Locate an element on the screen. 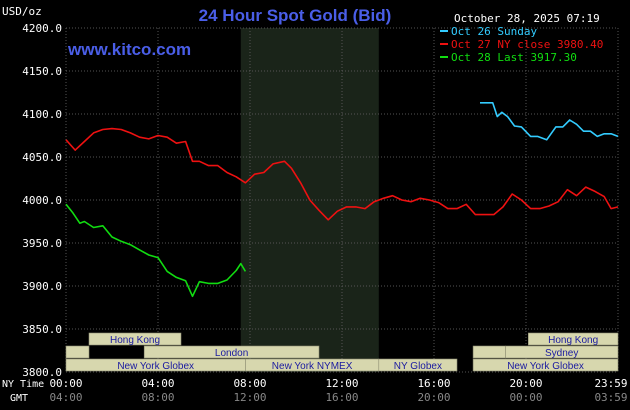  x-tick-ny: 16:00 is located at coordinates (433, 383).